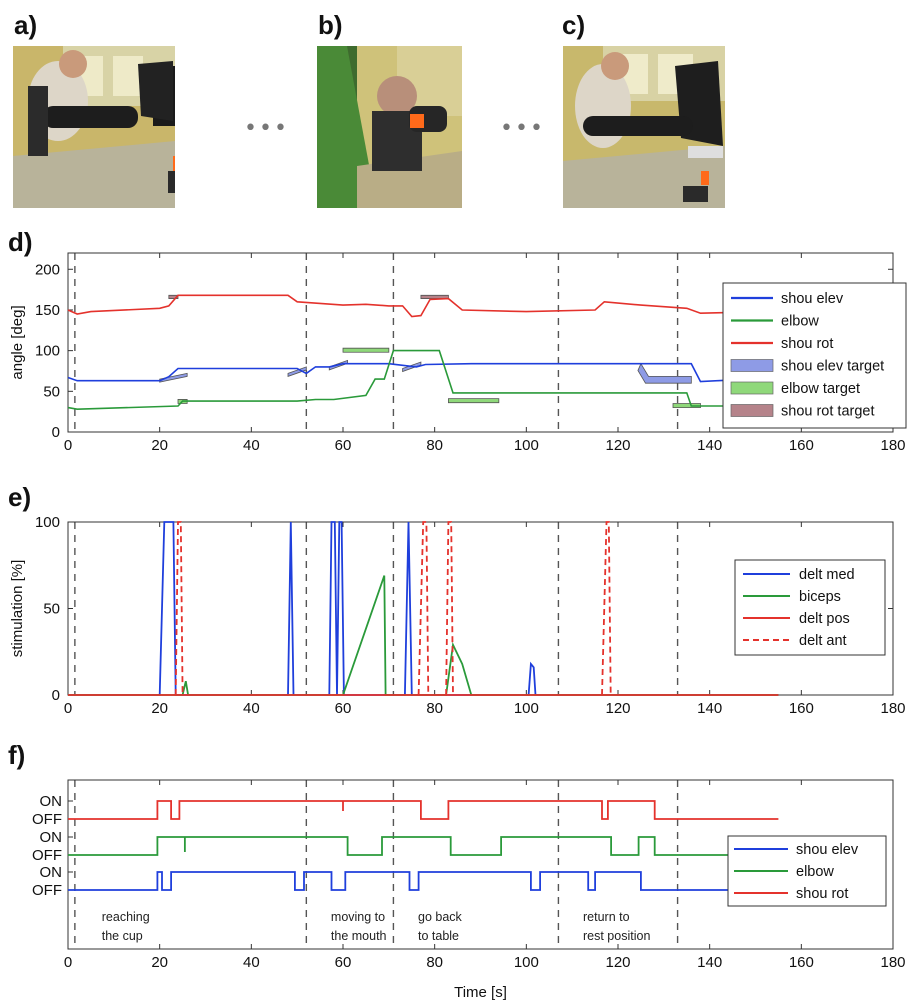 This screenshot has height=1001, width=908. I want to click on ellipsis-1: •••, so click(266, 128).